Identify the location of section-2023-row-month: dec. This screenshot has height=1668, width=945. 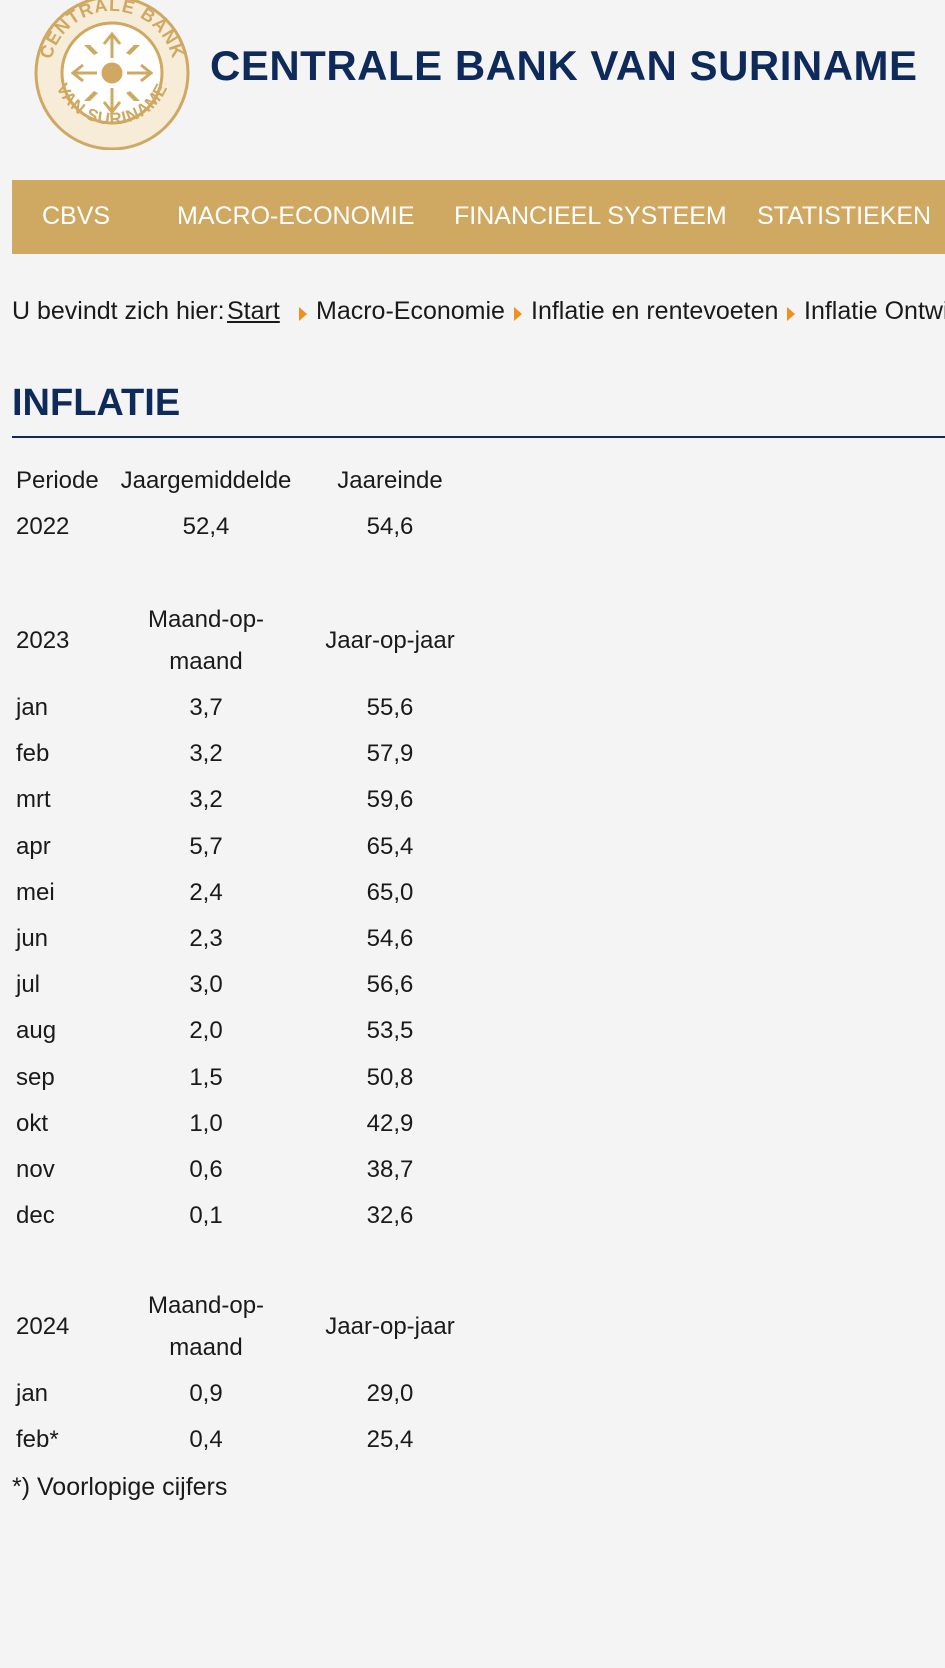
(35, 1216).